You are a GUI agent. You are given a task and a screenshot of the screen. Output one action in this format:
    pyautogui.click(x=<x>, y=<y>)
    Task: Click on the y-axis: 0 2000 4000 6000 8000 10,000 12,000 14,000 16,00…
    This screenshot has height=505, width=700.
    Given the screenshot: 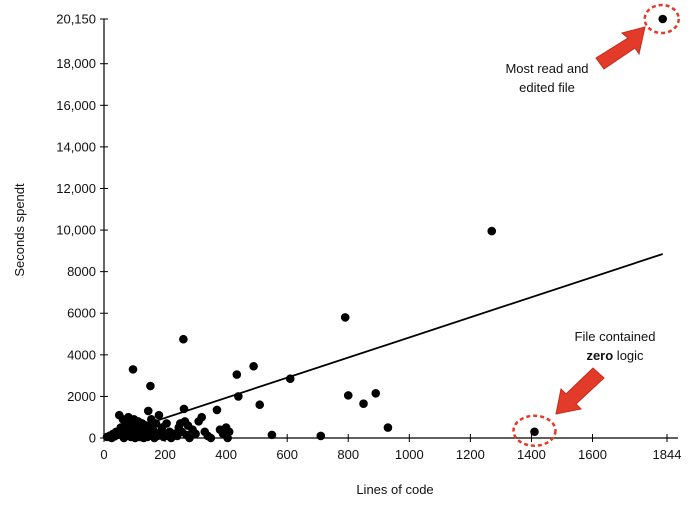 What is the action you would take?
    pyautogui.click(x=82, y=229)
    